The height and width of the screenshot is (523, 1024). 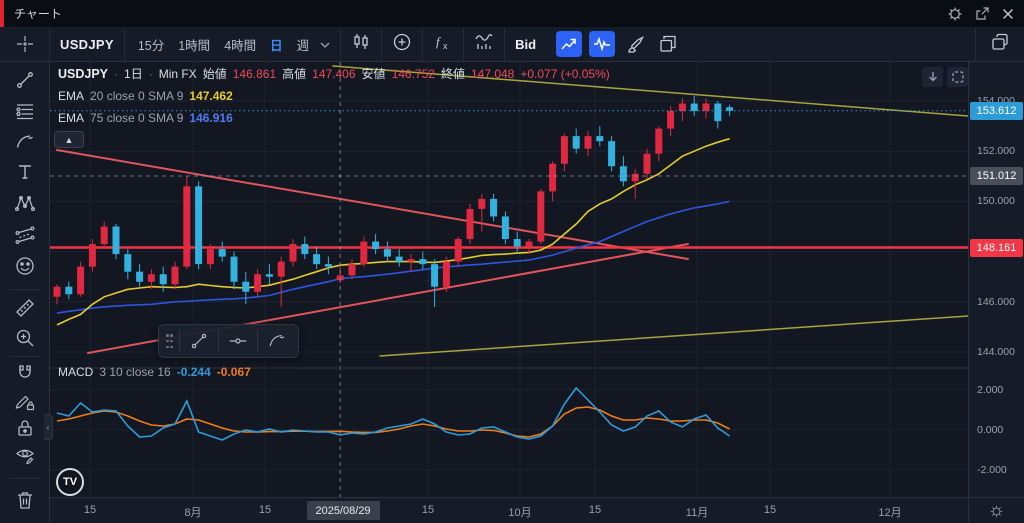 I want to click on float-horizontal-line-tool, so click(x=238, y=341).